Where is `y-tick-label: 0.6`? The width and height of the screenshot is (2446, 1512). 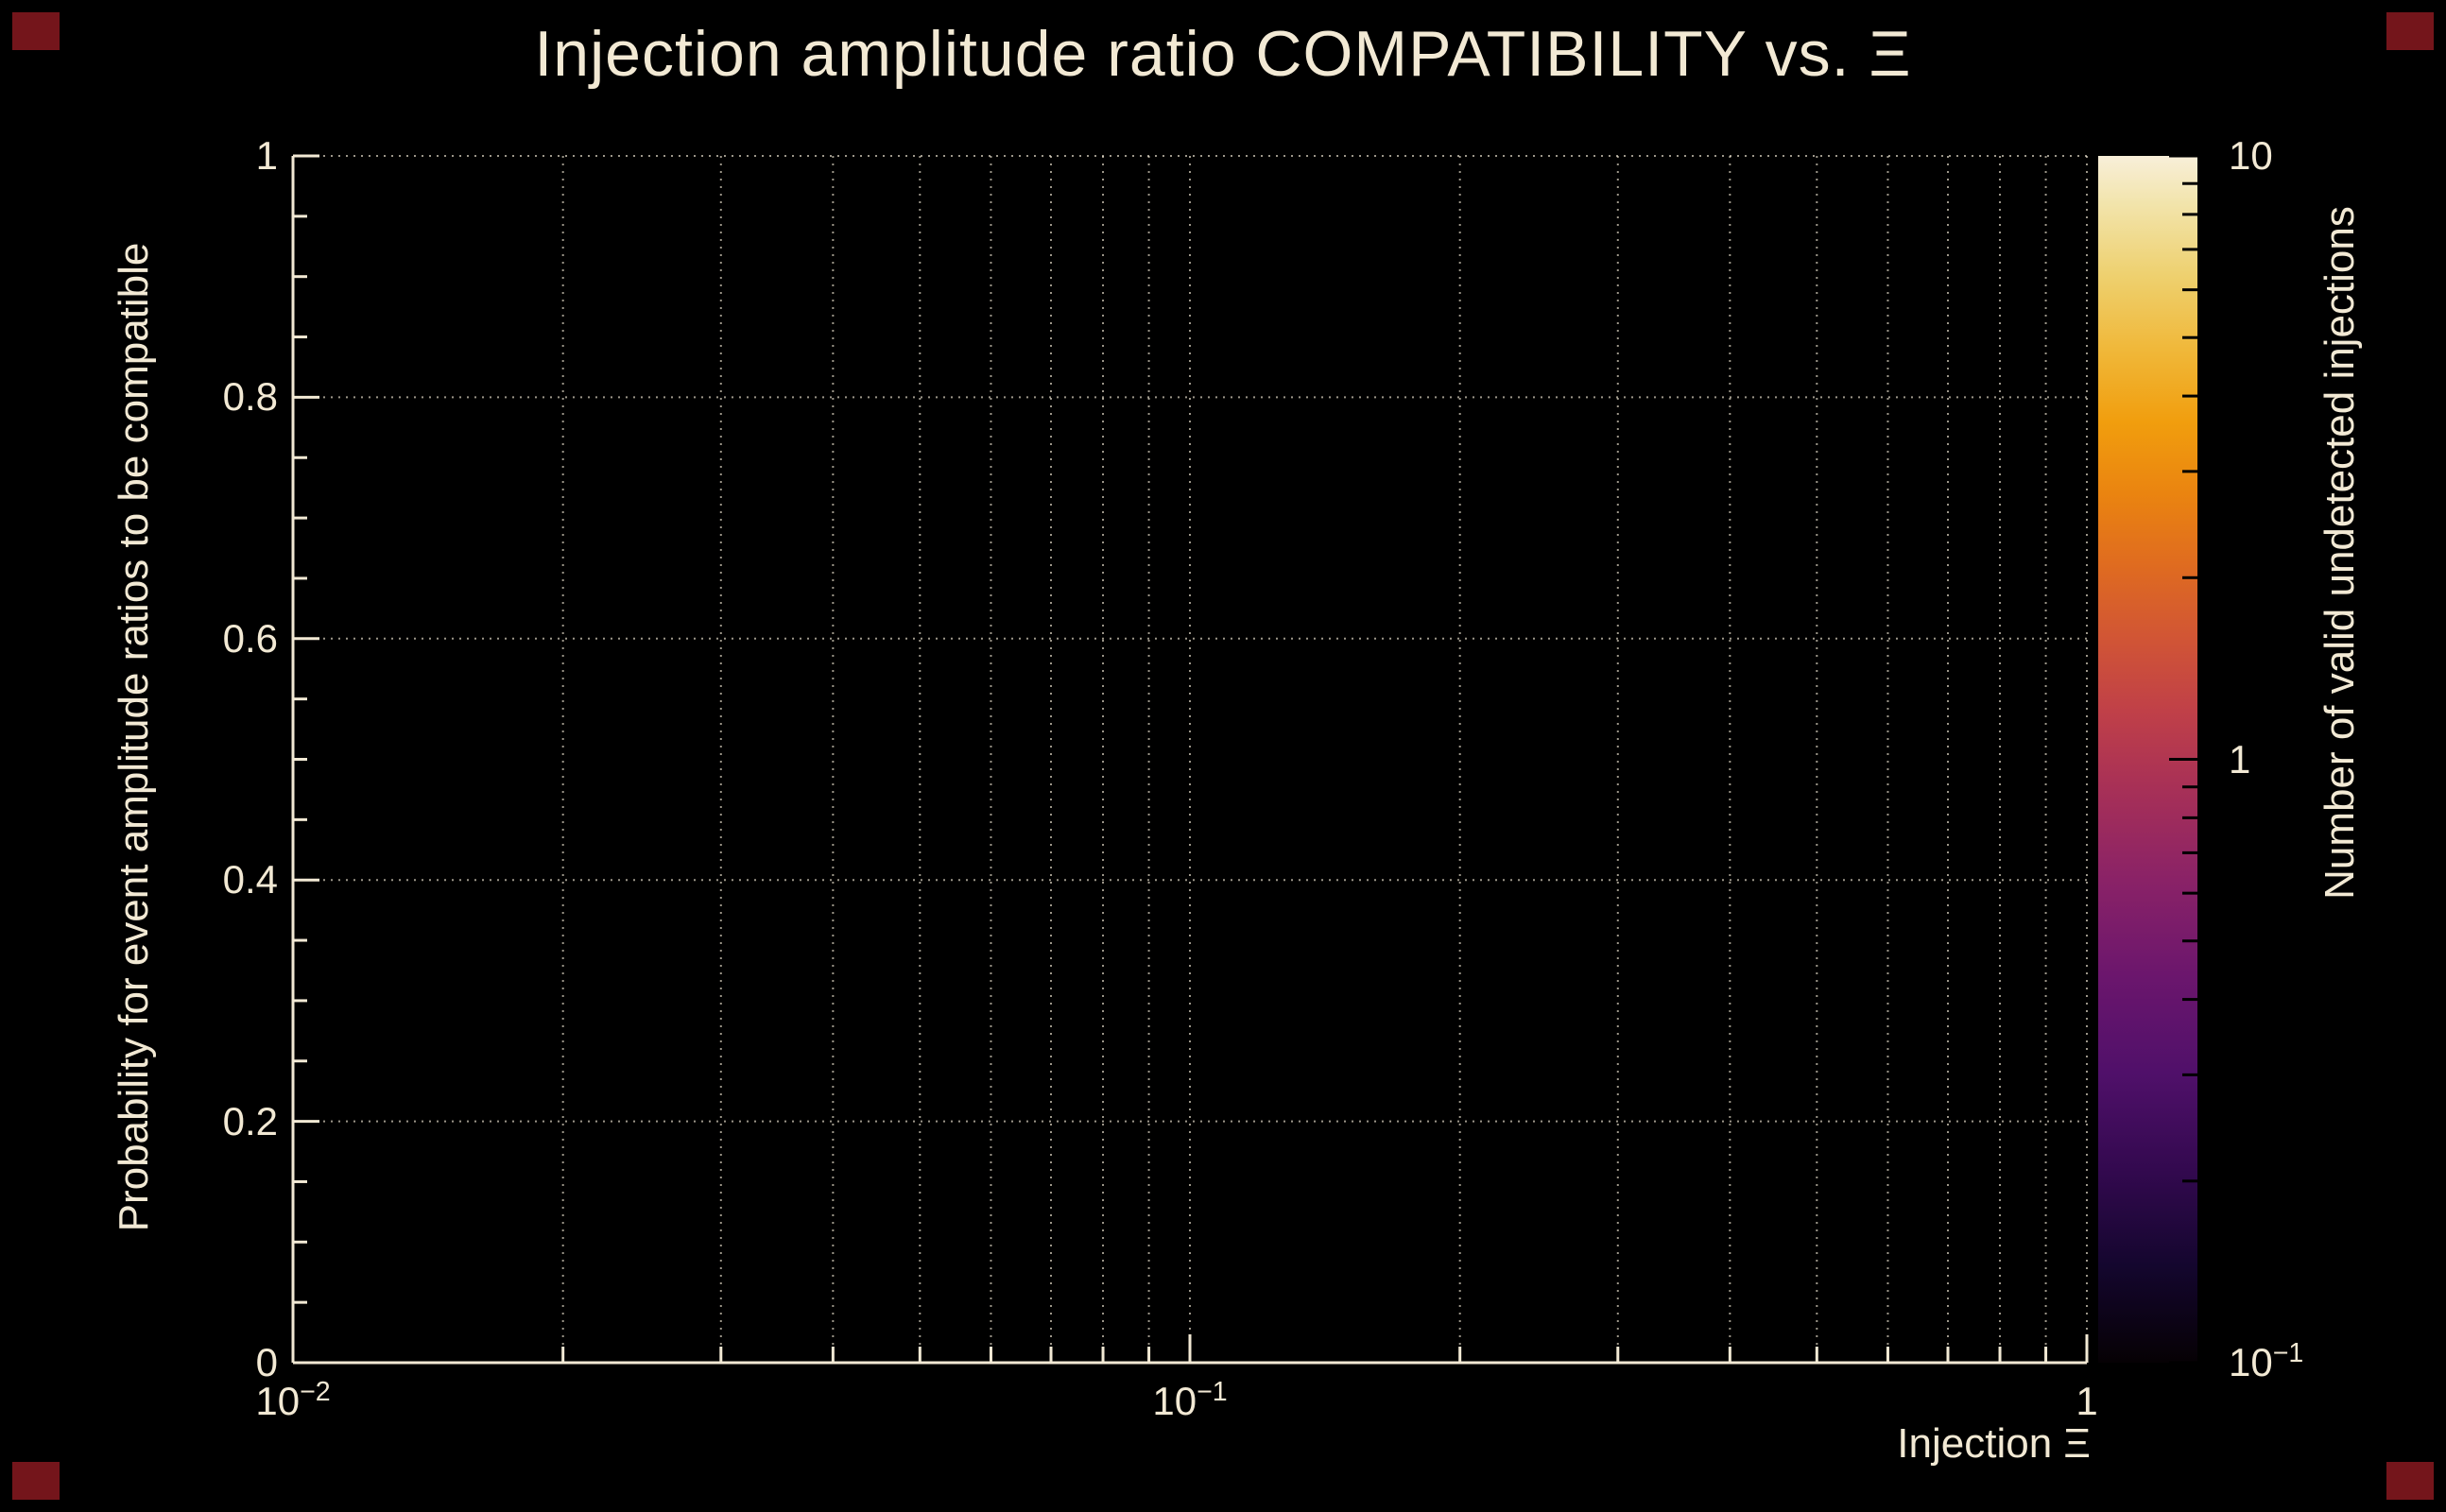 y-tick-label: 0.6 is located at coordinates (250, 638).